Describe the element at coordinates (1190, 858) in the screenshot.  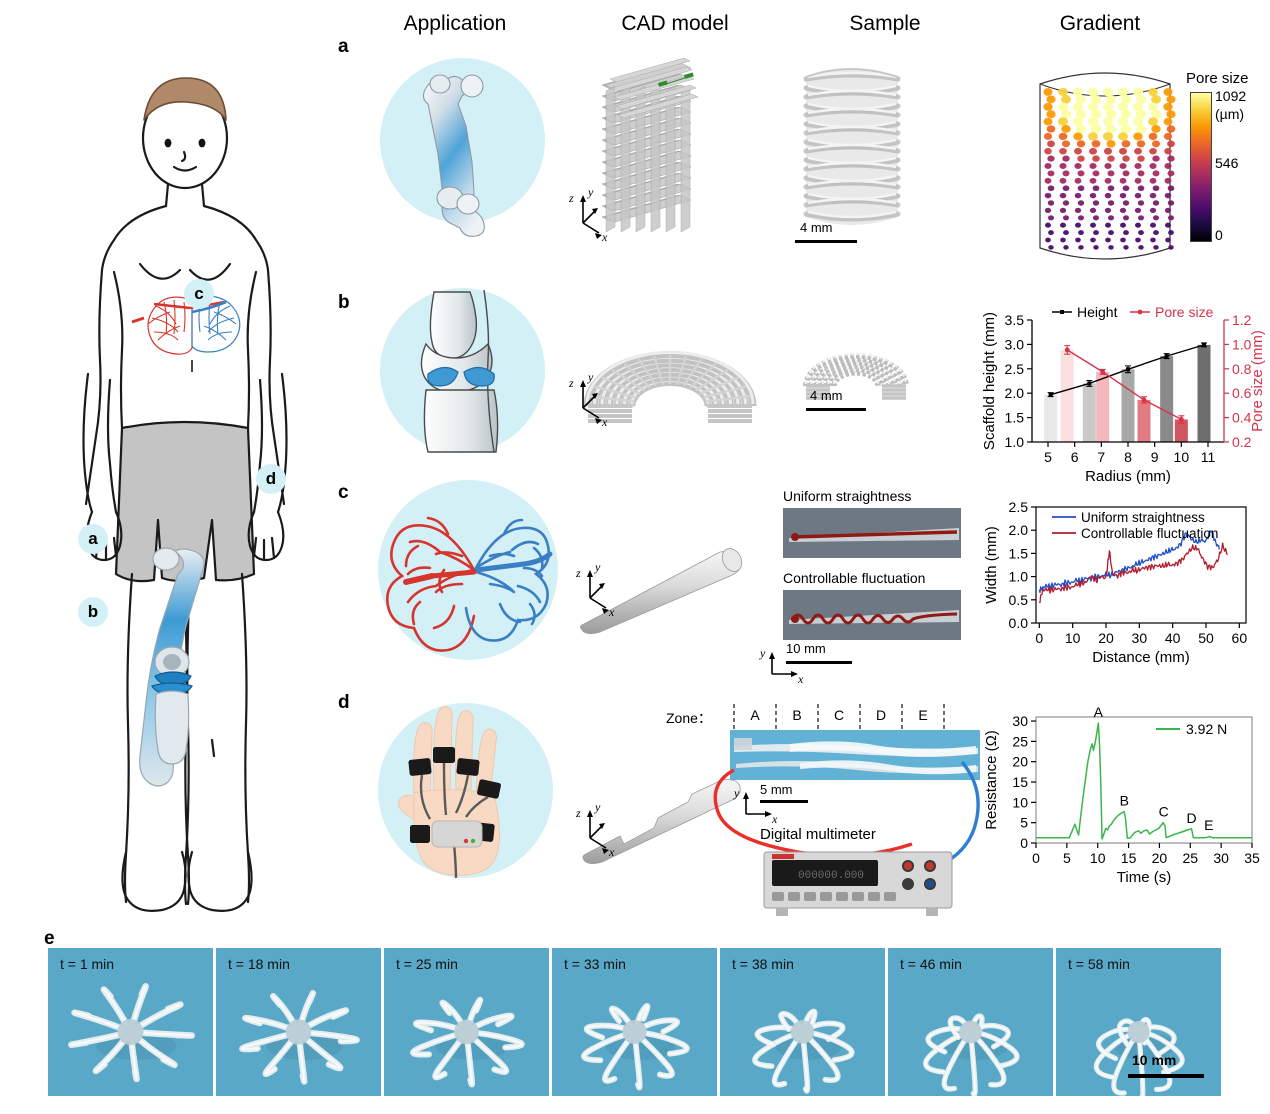
I see `svg-text: 25` at that location.